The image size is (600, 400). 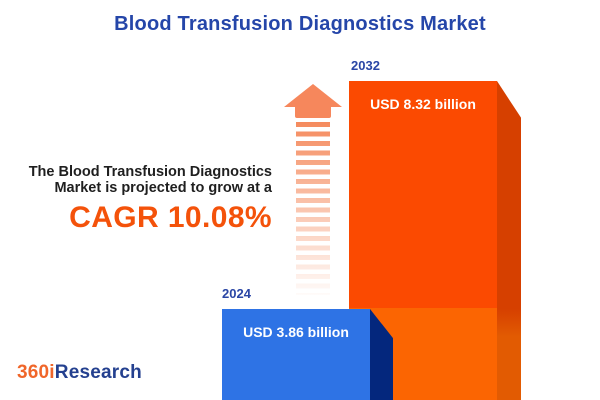 What do you see at coordinates (365, 65) in the screenshot?
I see `bar-2032-year-label: 2032` at bounding box center [365, 65].